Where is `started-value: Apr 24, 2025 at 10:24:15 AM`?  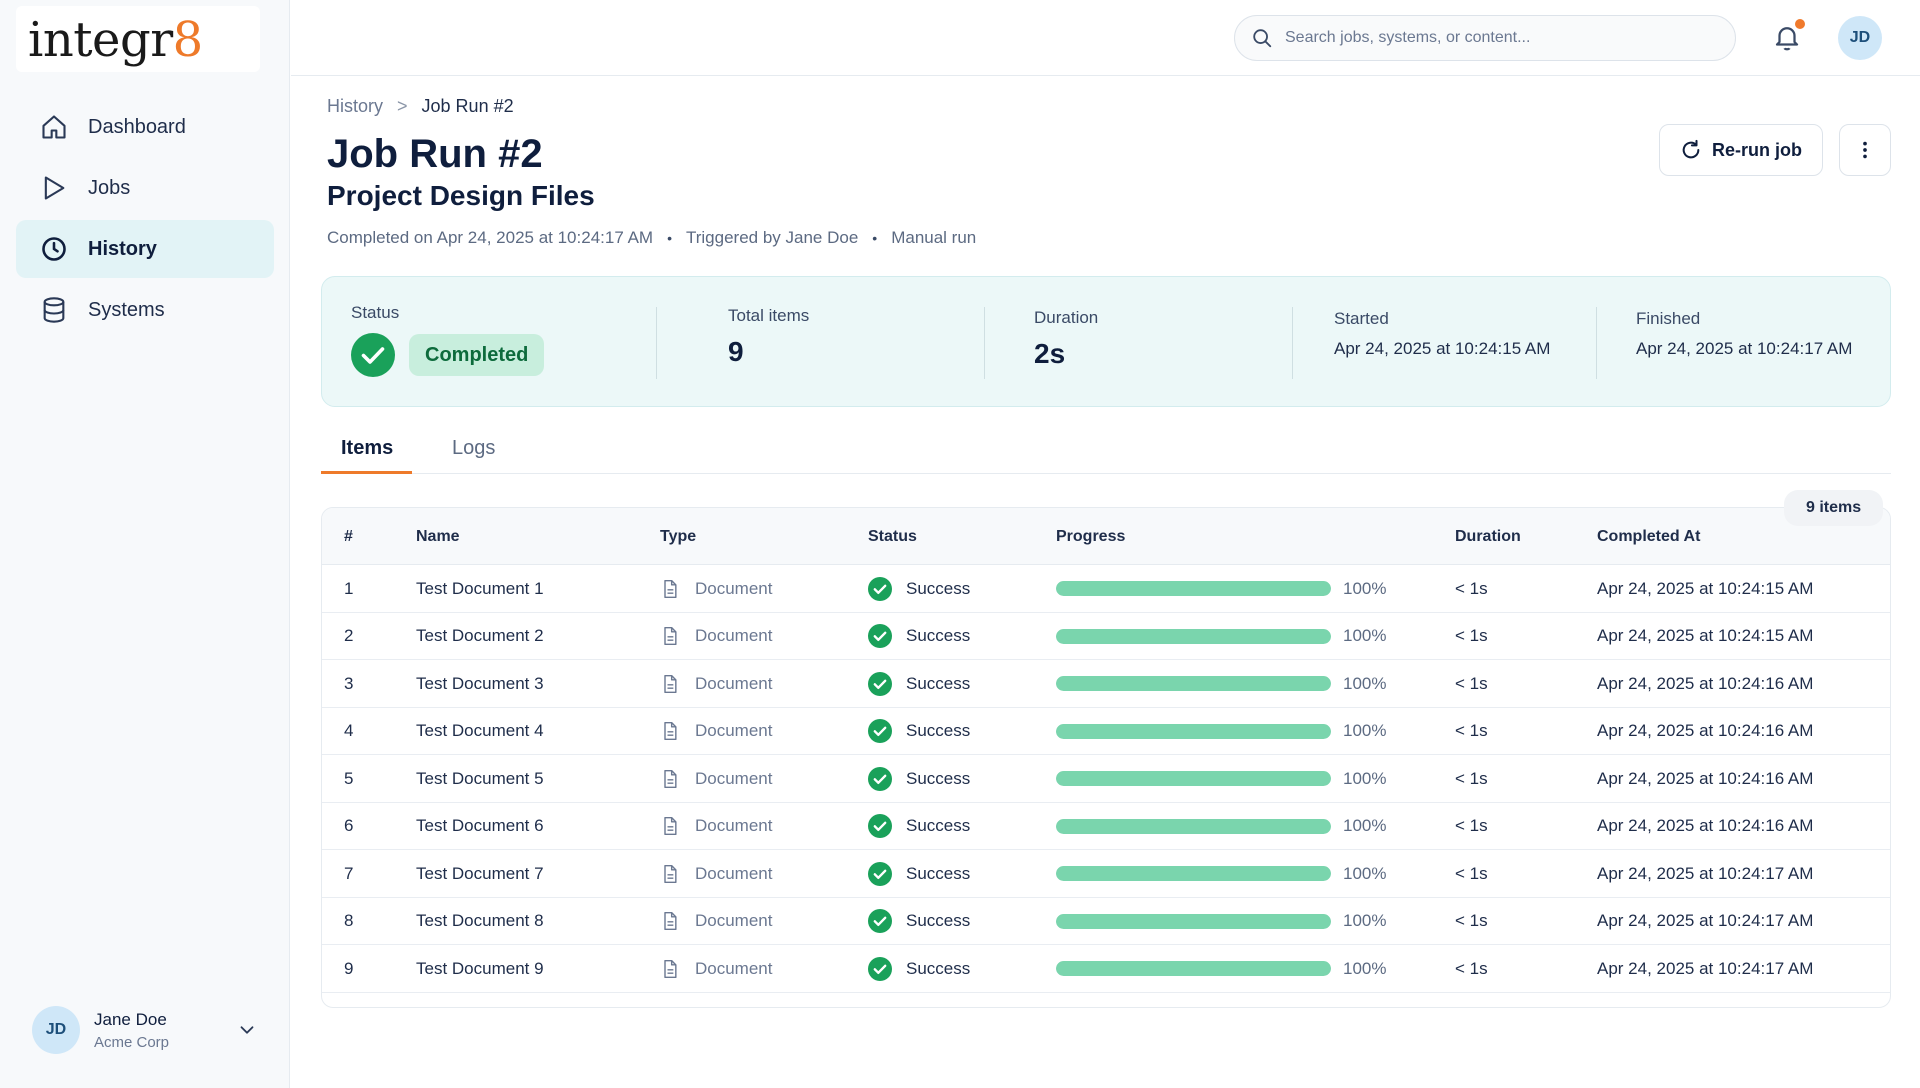
started-value: Apr 24, 2025 at 10:24:15 AM is located at coordinates (1442, 348).